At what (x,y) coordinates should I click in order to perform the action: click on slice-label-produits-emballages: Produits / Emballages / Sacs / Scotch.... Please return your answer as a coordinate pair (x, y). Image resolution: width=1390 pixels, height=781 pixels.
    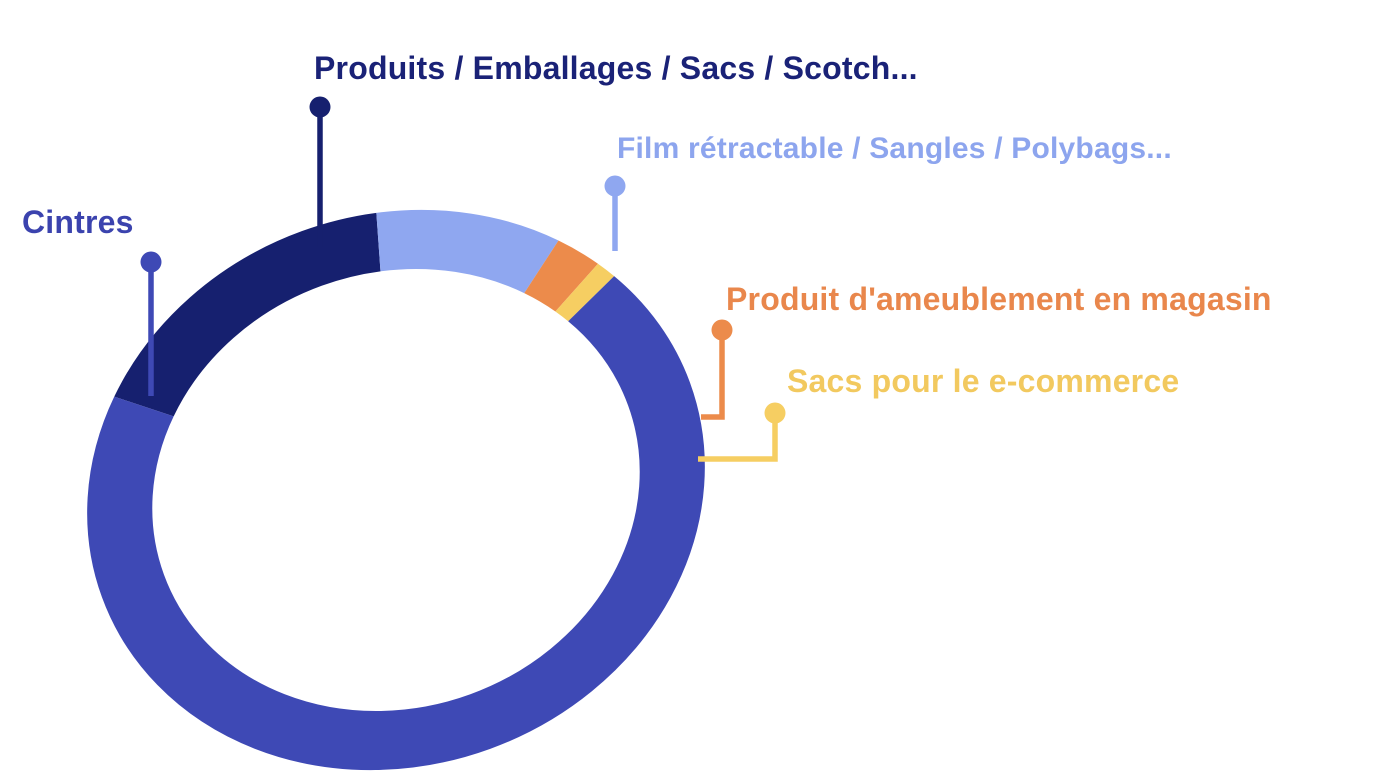
    Looking at the image, I should click on (616, 68).